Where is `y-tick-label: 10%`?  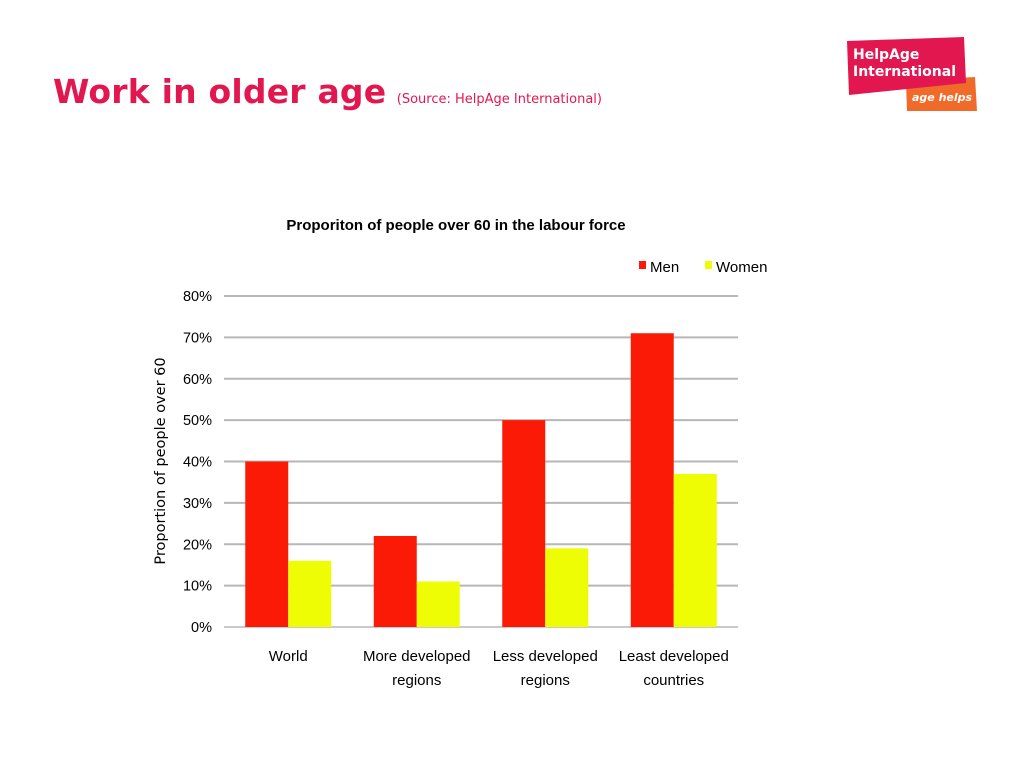 y-tick-label: 10% is located at coordinates (197, 587).